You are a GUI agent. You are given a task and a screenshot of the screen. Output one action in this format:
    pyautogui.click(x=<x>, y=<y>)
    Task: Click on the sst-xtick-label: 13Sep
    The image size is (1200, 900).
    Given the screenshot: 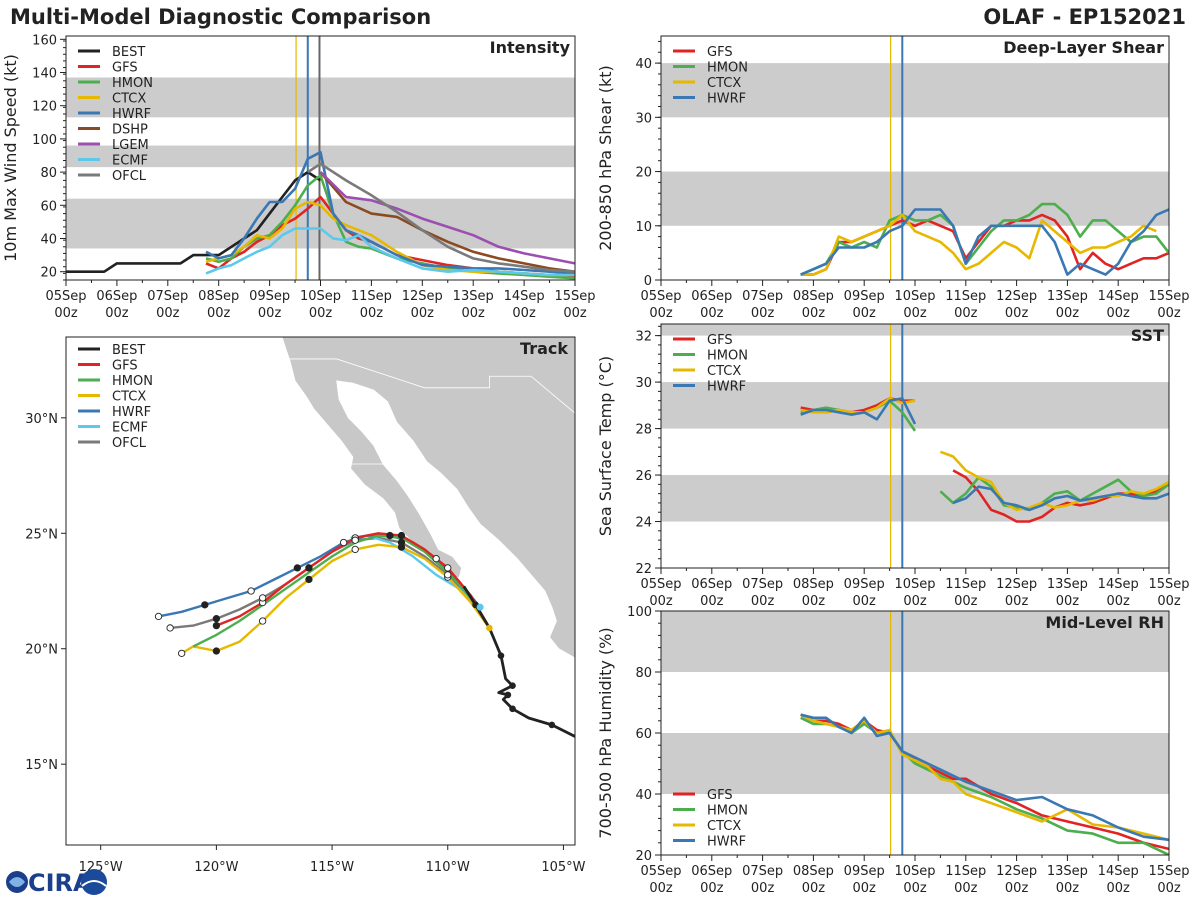 What is the action you would take?
    pyautogui.click(x=1067, y=584)
    